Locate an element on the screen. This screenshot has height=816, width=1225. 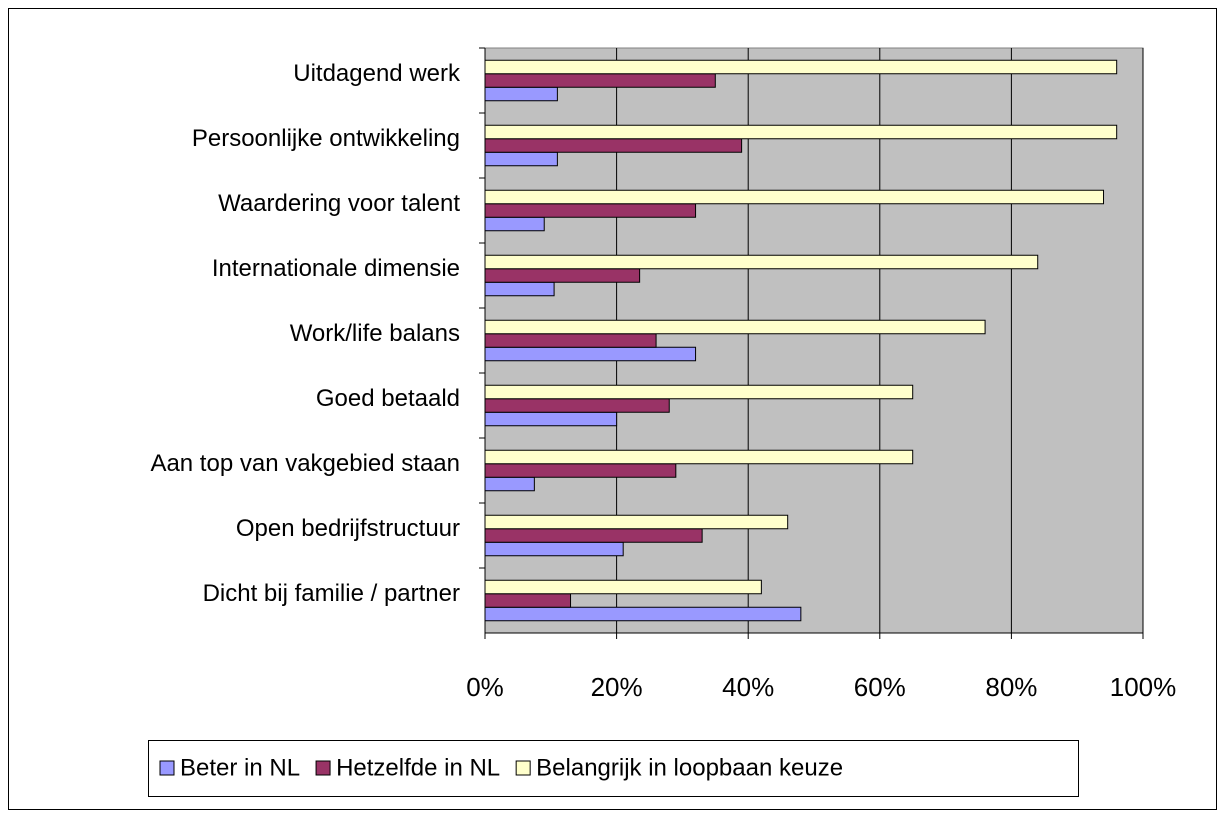
legend-label: Hetzelfde in NL is located at coordinates (418, 767).